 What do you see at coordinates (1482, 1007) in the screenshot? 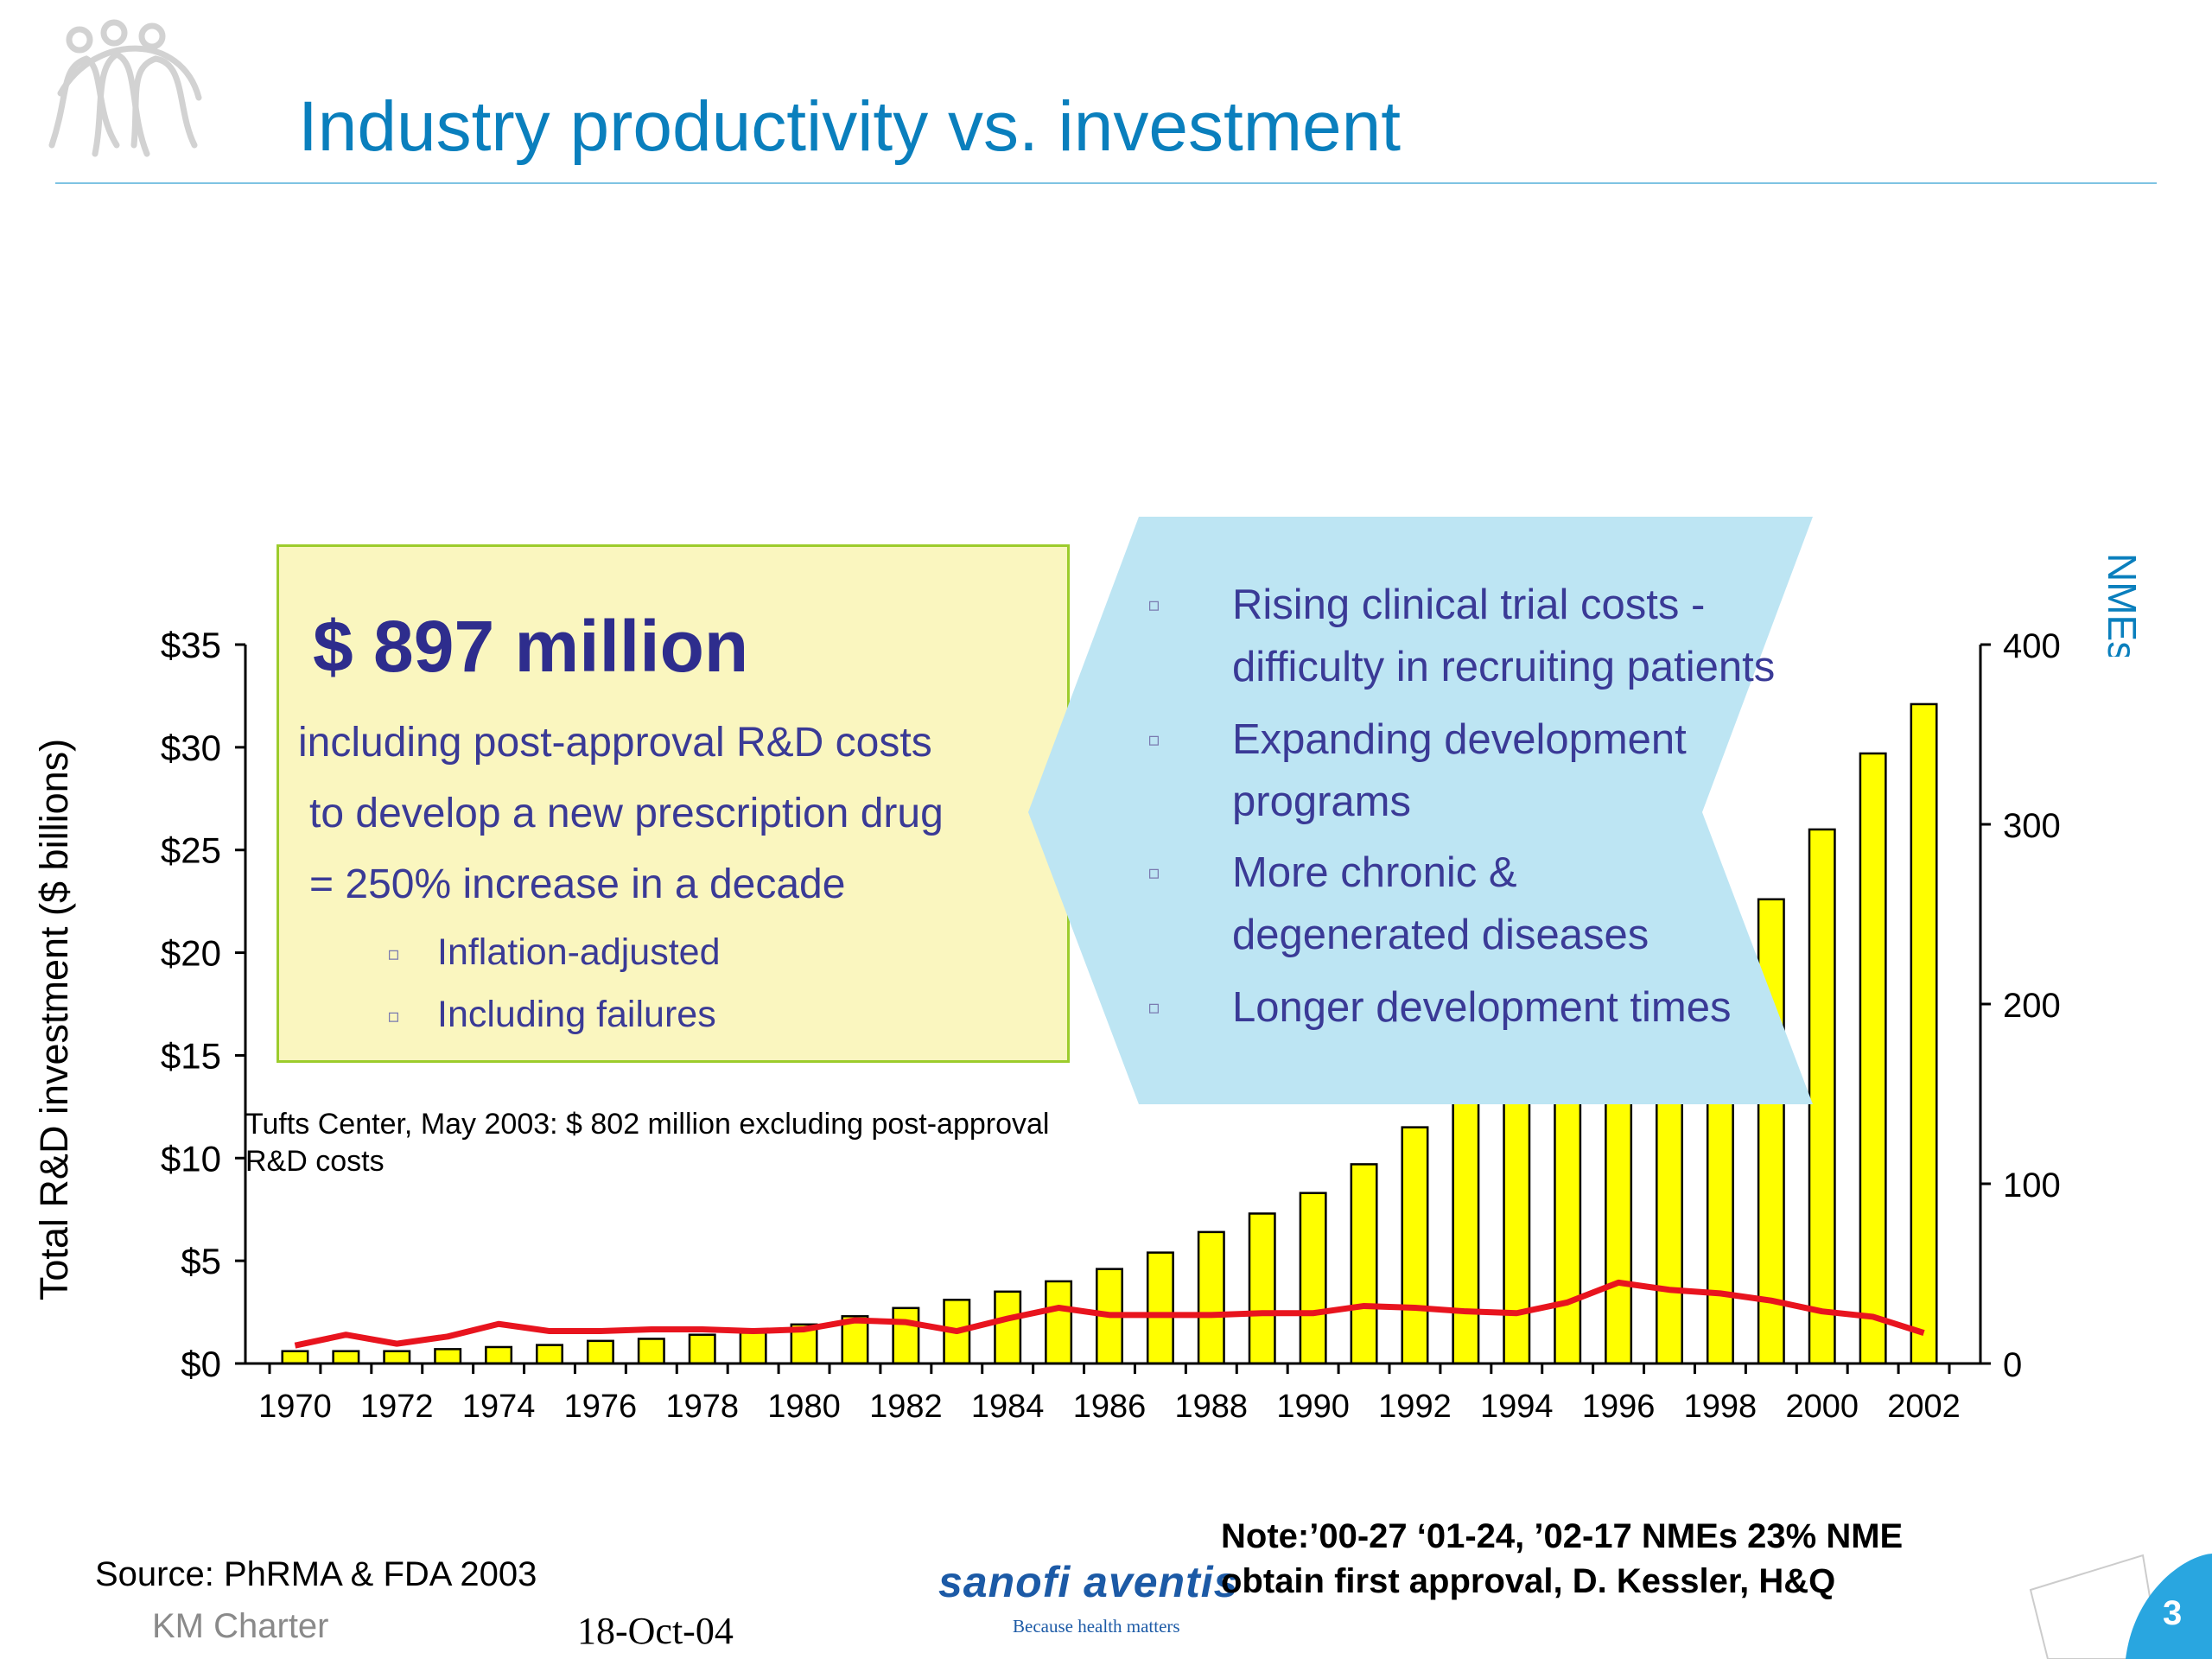
I see `reason-4-line-1: Longer development times` at bounding box center [1482, 1007].